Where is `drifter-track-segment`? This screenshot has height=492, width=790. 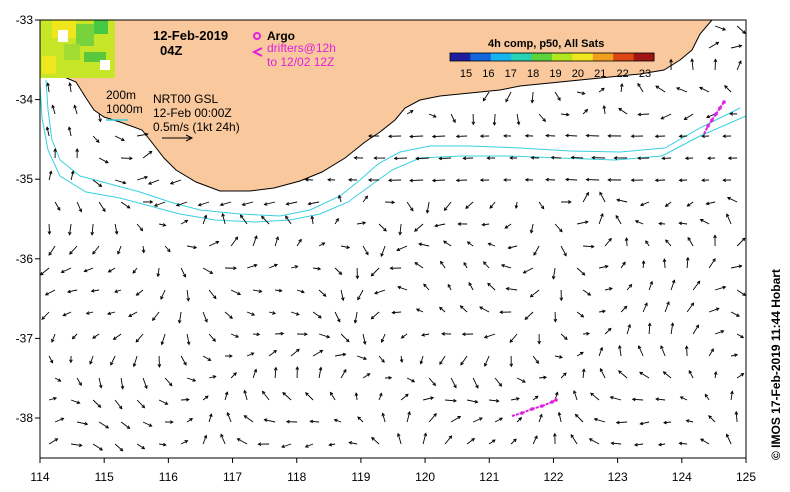 drifter-track-segment is located at coordinates (554, 401).